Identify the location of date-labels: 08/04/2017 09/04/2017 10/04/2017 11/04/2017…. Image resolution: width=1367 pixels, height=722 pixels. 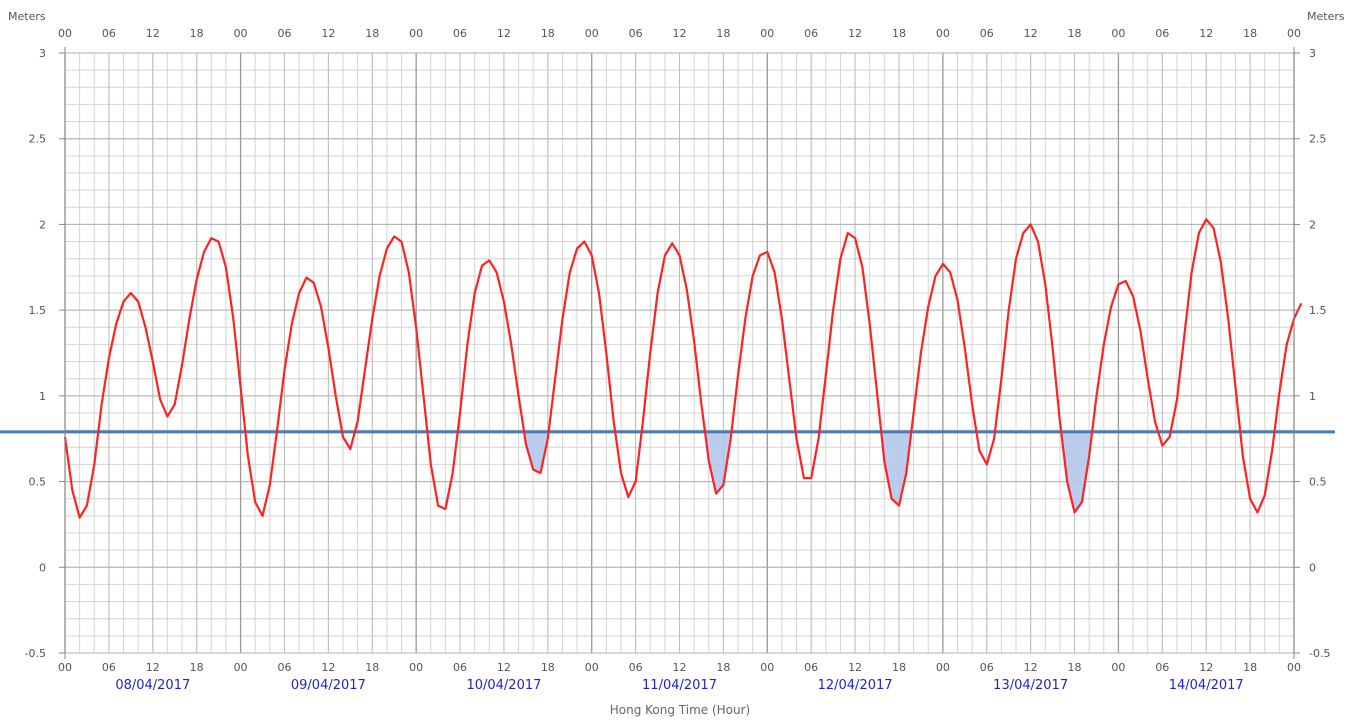
(679, 685).